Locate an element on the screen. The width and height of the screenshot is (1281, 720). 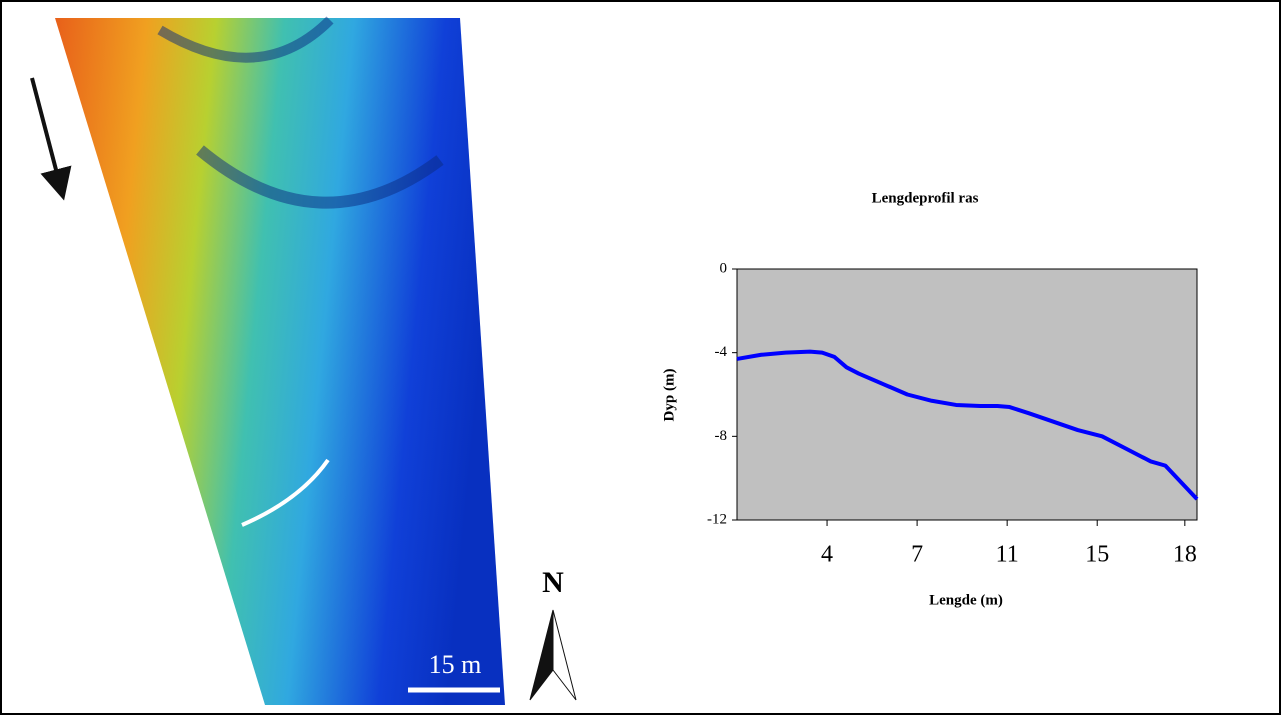
profile-line is located at coordinates (285, 492).